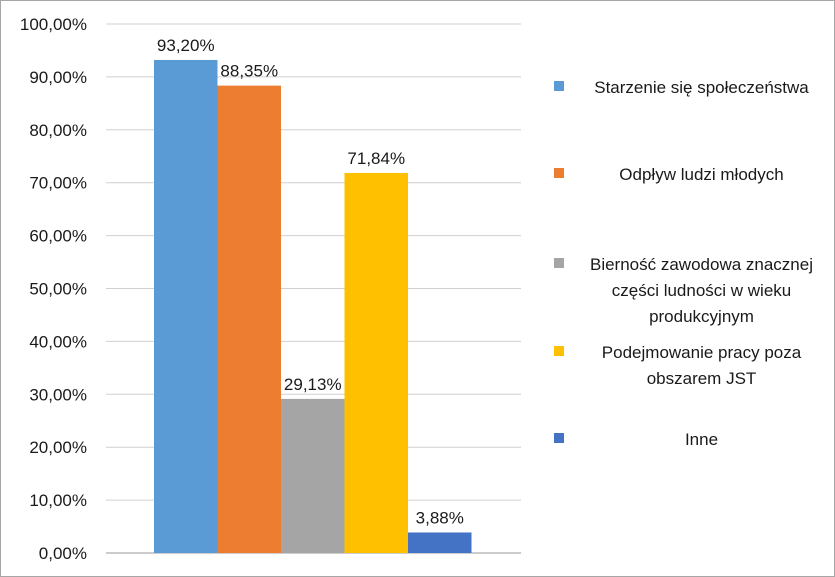  I want to click on legend-item-other: Inne, so click(694, 440).